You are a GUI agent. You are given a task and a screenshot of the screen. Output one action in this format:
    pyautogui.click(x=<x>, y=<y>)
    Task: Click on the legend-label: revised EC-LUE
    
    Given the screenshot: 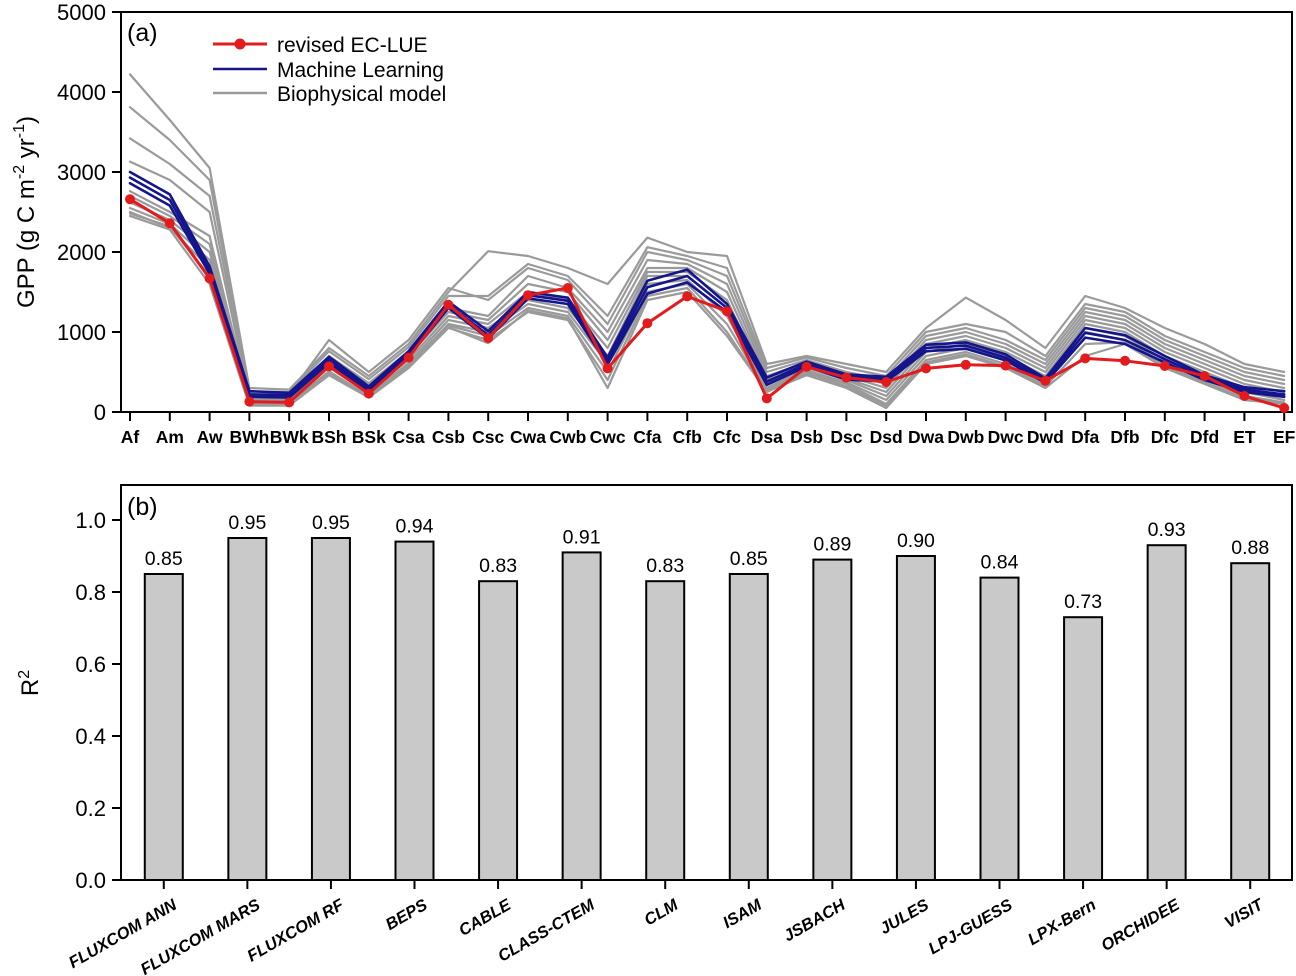 What is the action you would take?
    pyautogui.click(x=352, y=45)
    